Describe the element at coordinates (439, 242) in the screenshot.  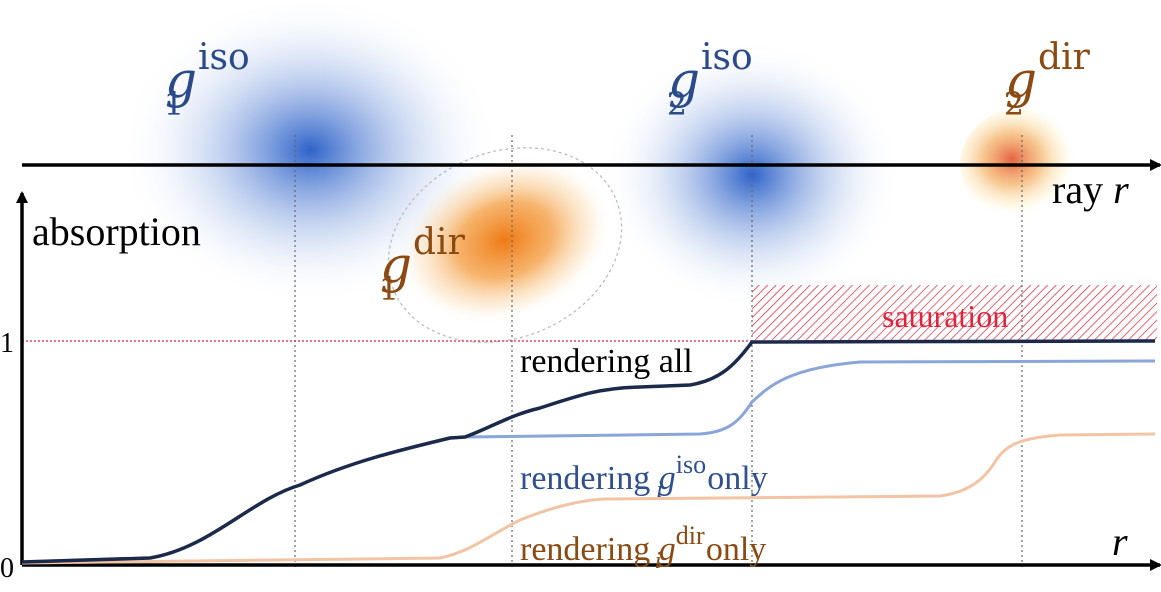
I see `g1-dir-superscript: dir` at that location.